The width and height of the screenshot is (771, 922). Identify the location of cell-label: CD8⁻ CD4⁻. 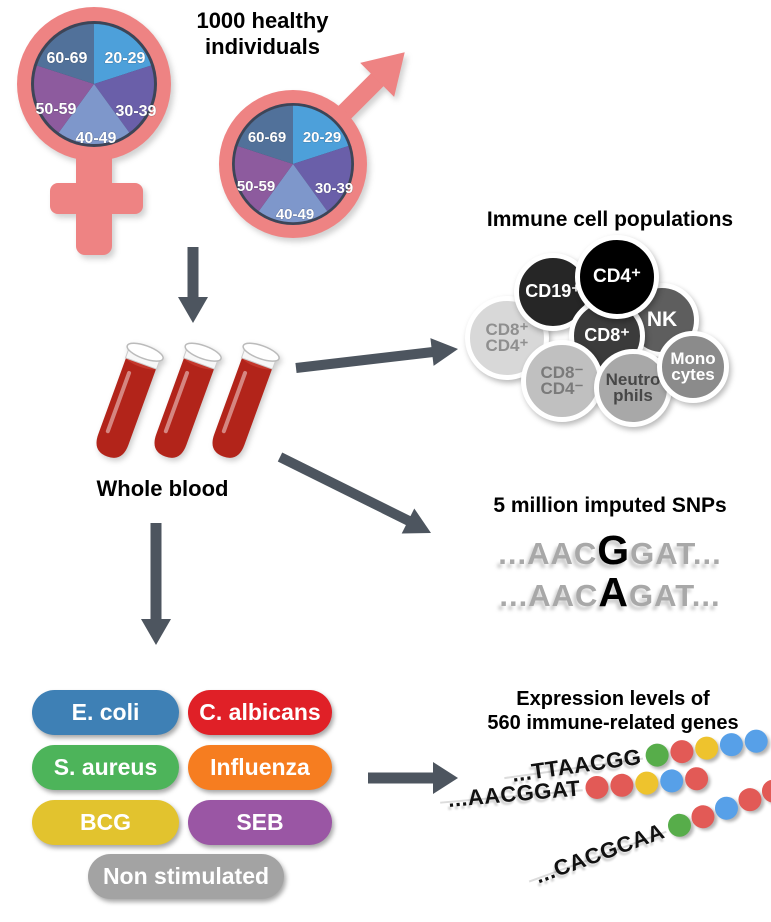
(562, 380).